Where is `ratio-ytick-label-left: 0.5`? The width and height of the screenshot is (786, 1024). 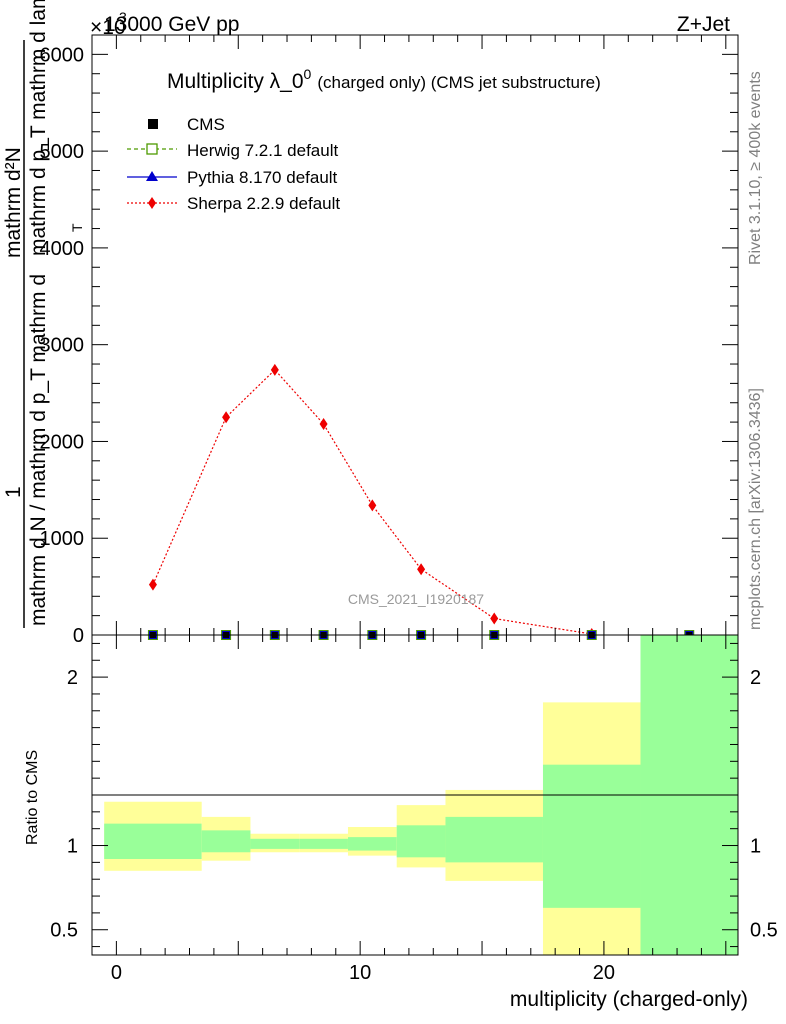
ratio-ytick-label-left: 0.5 is located at coordinates (64, 931).